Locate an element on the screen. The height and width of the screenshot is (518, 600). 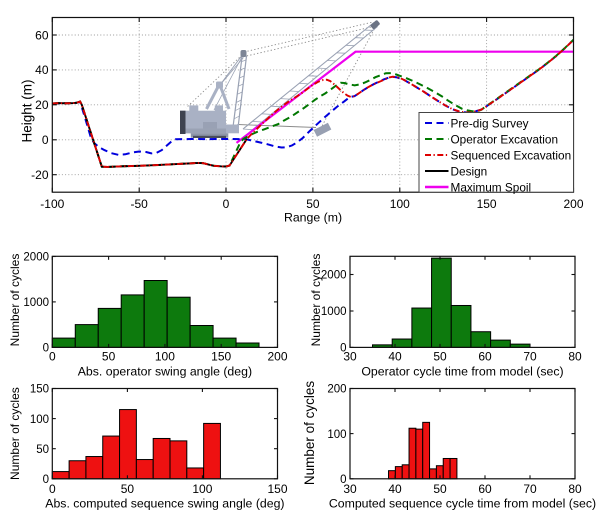
svg-text: Pre-dig Survey is located at coordinates (490, 124).